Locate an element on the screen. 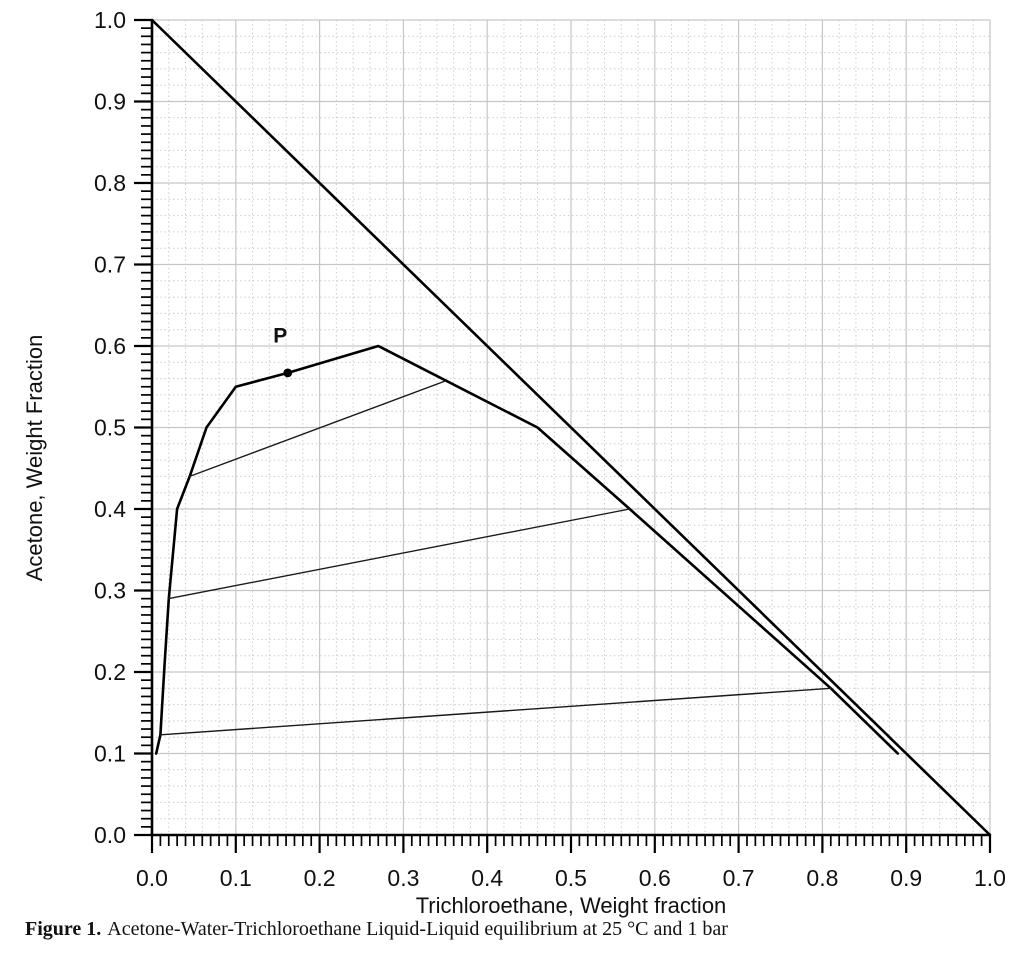 The image size is (1024, 960). point-P-label: P is located at coordinates (280, 336).